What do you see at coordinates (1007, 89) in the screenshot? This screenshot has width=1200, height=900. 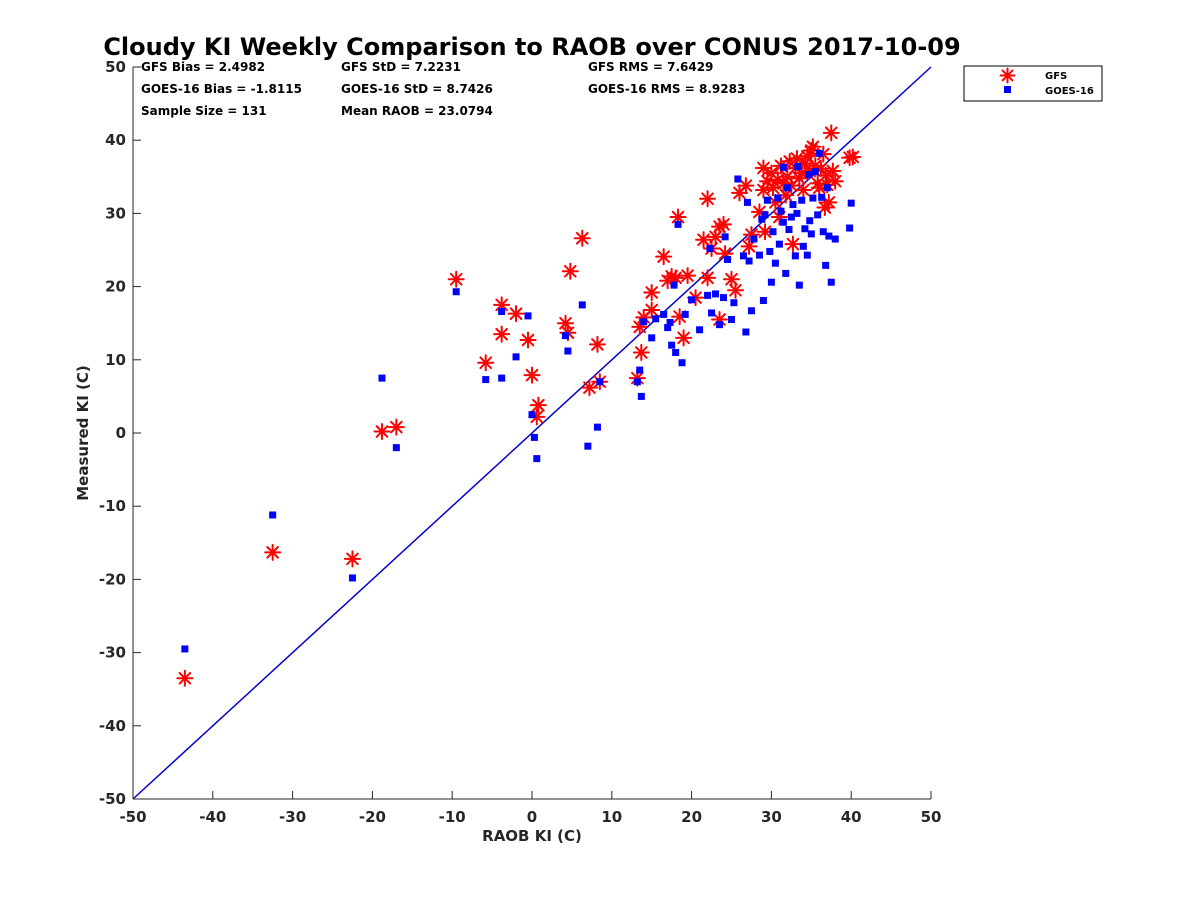 I see `legend-goes-marker` at bounding box center [1007, 89].